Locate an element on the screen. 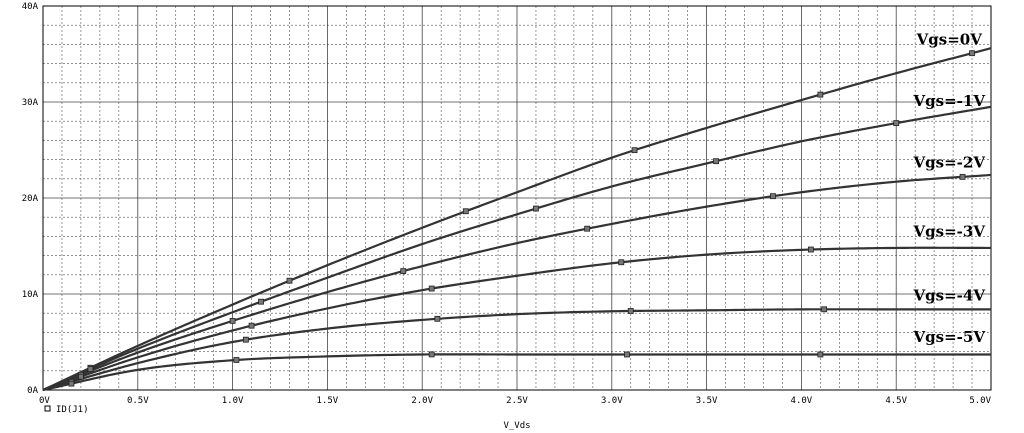 The width and height of the screenshot is (1024, 433). x-tick-label: 4.0V is located at coordinates (802, 401).